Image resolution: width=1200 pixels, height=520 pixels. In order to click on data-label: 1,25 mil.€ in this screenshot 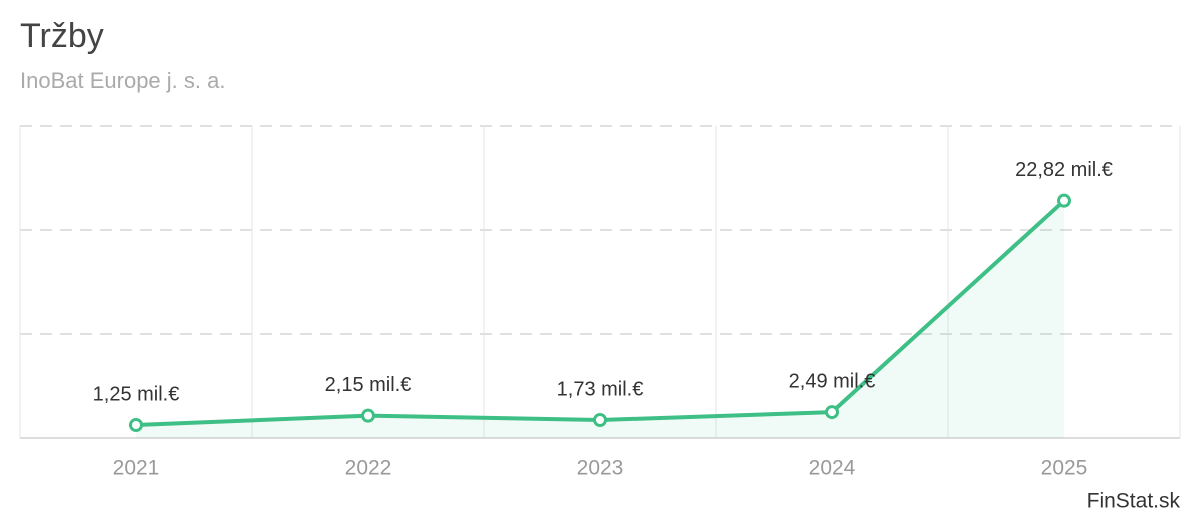, I will do `click(136, 394)`.